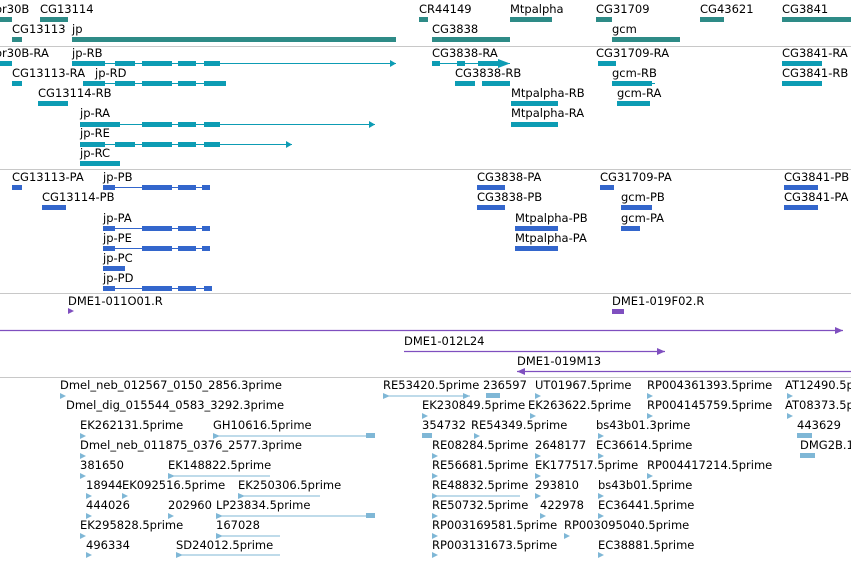 This screenshot has width=851, height=561. I want to click on transcript-label: jp-RE, so click(94, 133).